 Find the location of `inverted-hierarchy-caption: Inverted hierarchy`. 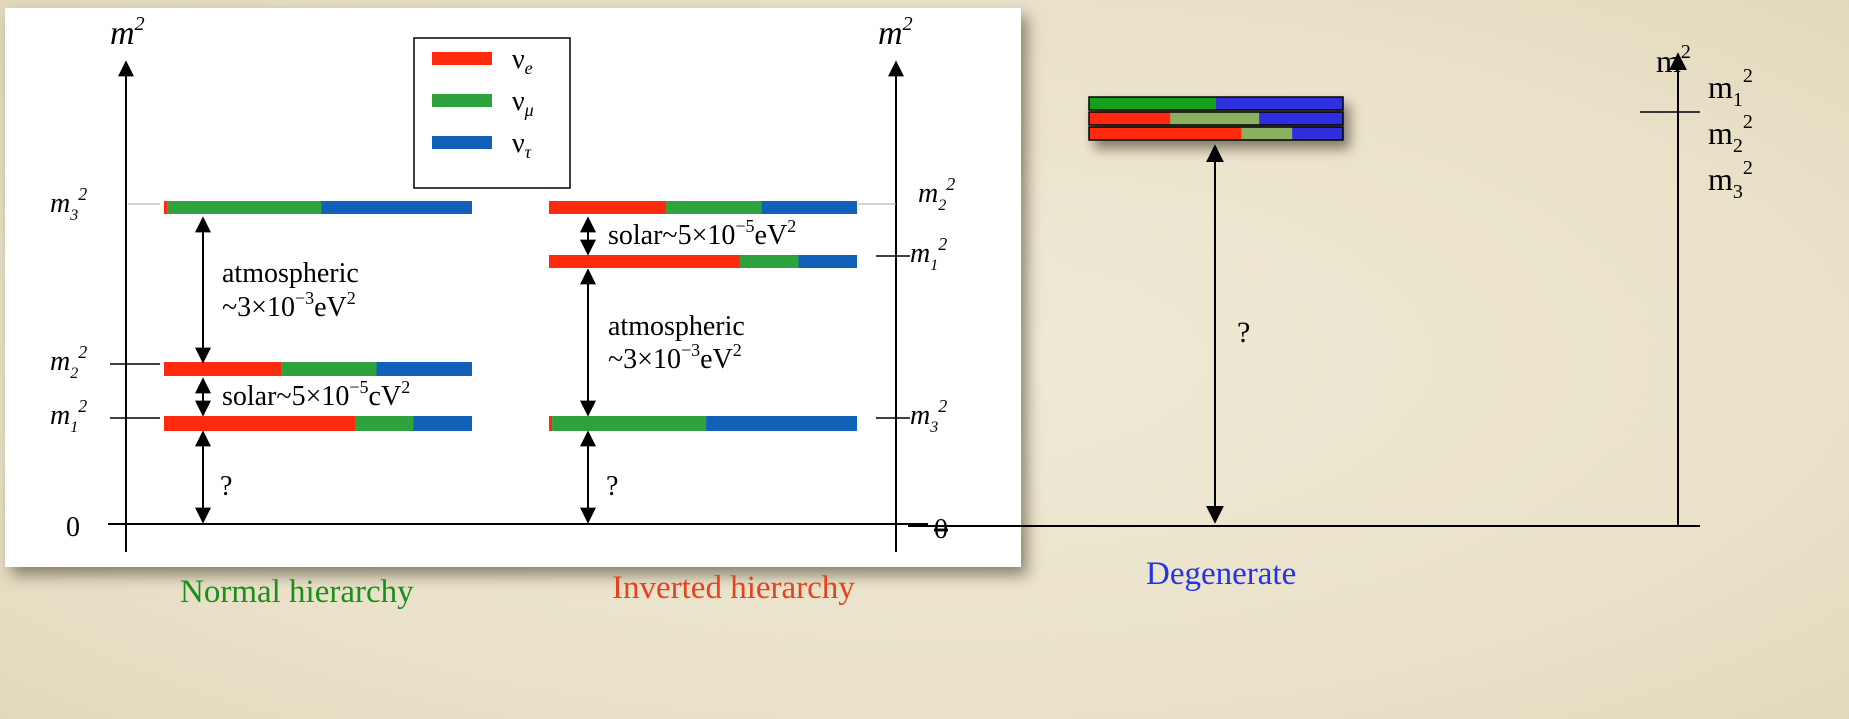

inverted-hierarchy-caption: Inverted hierarchy is located at coordinates (733, 588).